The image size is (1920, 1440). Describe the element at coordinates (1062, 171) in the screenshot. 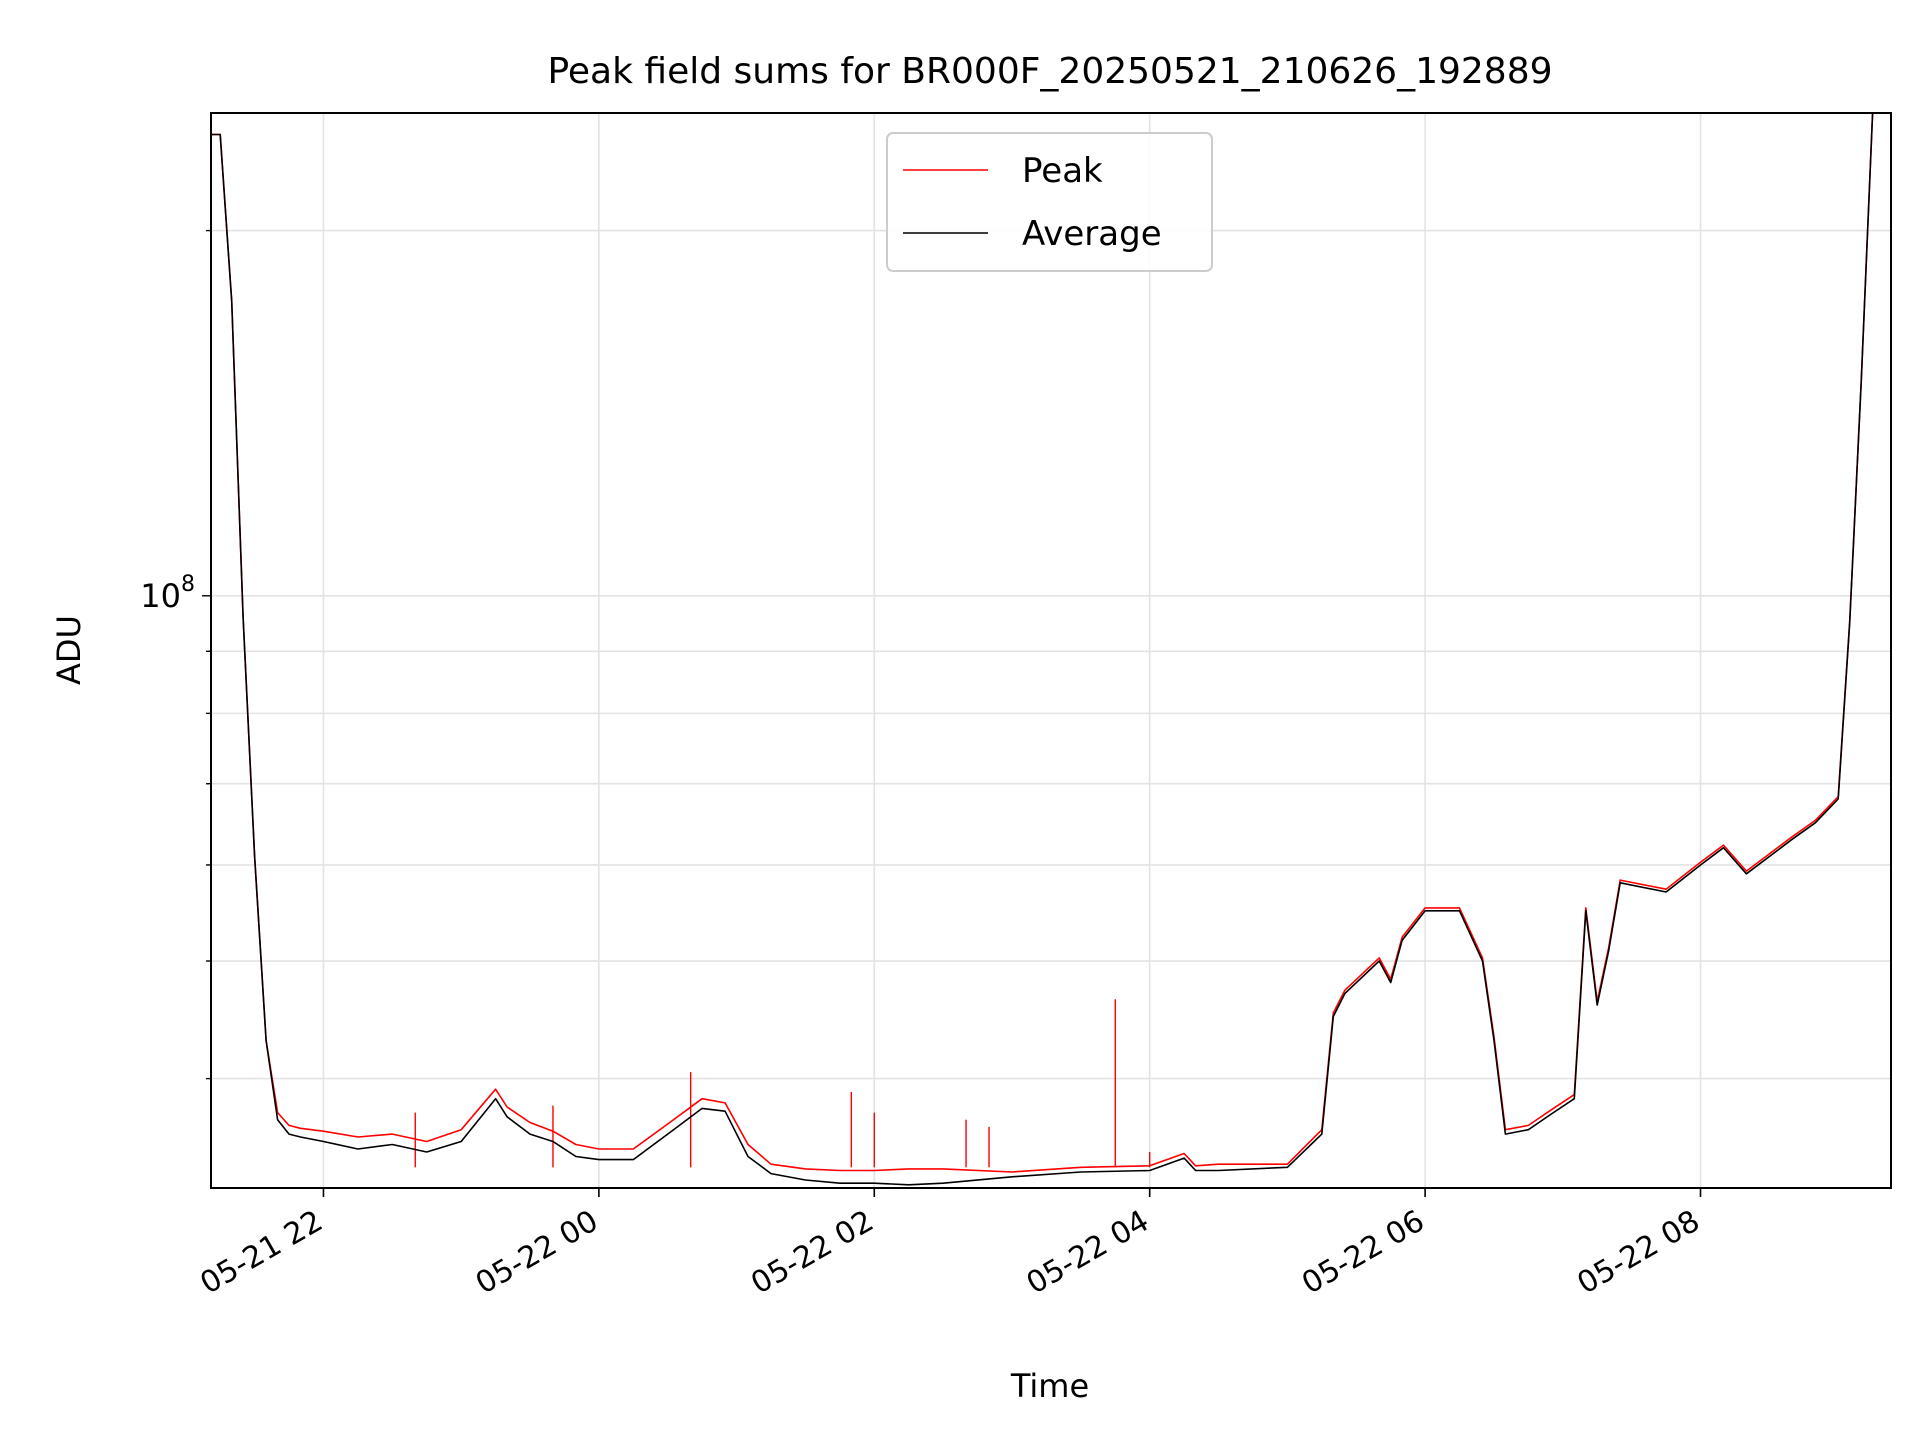

I see `legend-peak-label: Peak` at that location.